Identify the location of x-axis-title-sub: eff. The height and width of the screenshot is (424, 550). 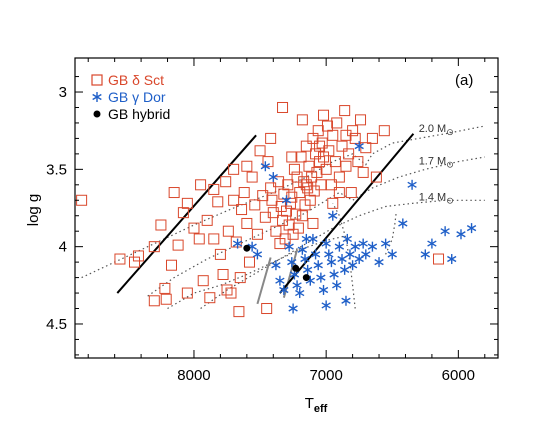
(321, 409).